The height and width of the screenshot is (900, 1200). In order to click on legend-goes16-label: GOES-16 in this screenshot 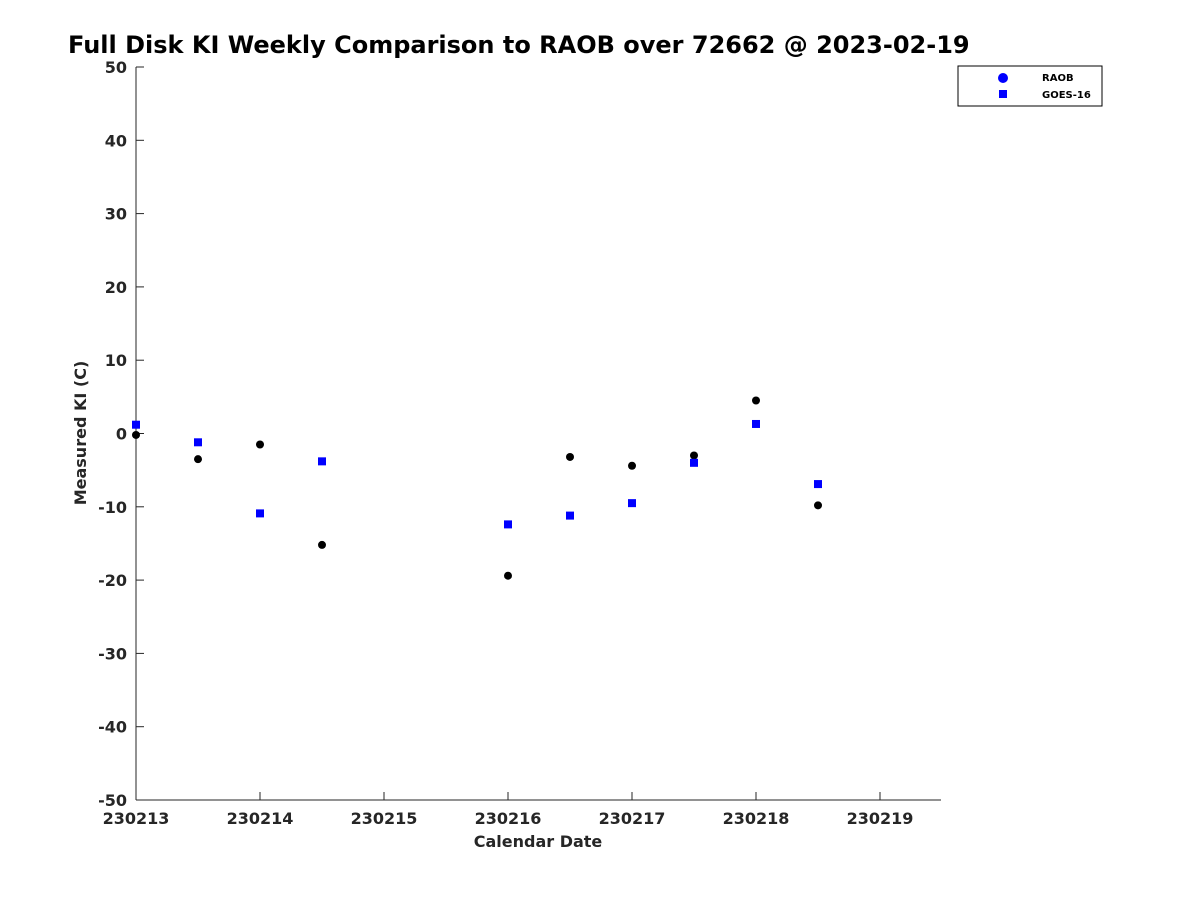, I will do `click(1066, 95)`.